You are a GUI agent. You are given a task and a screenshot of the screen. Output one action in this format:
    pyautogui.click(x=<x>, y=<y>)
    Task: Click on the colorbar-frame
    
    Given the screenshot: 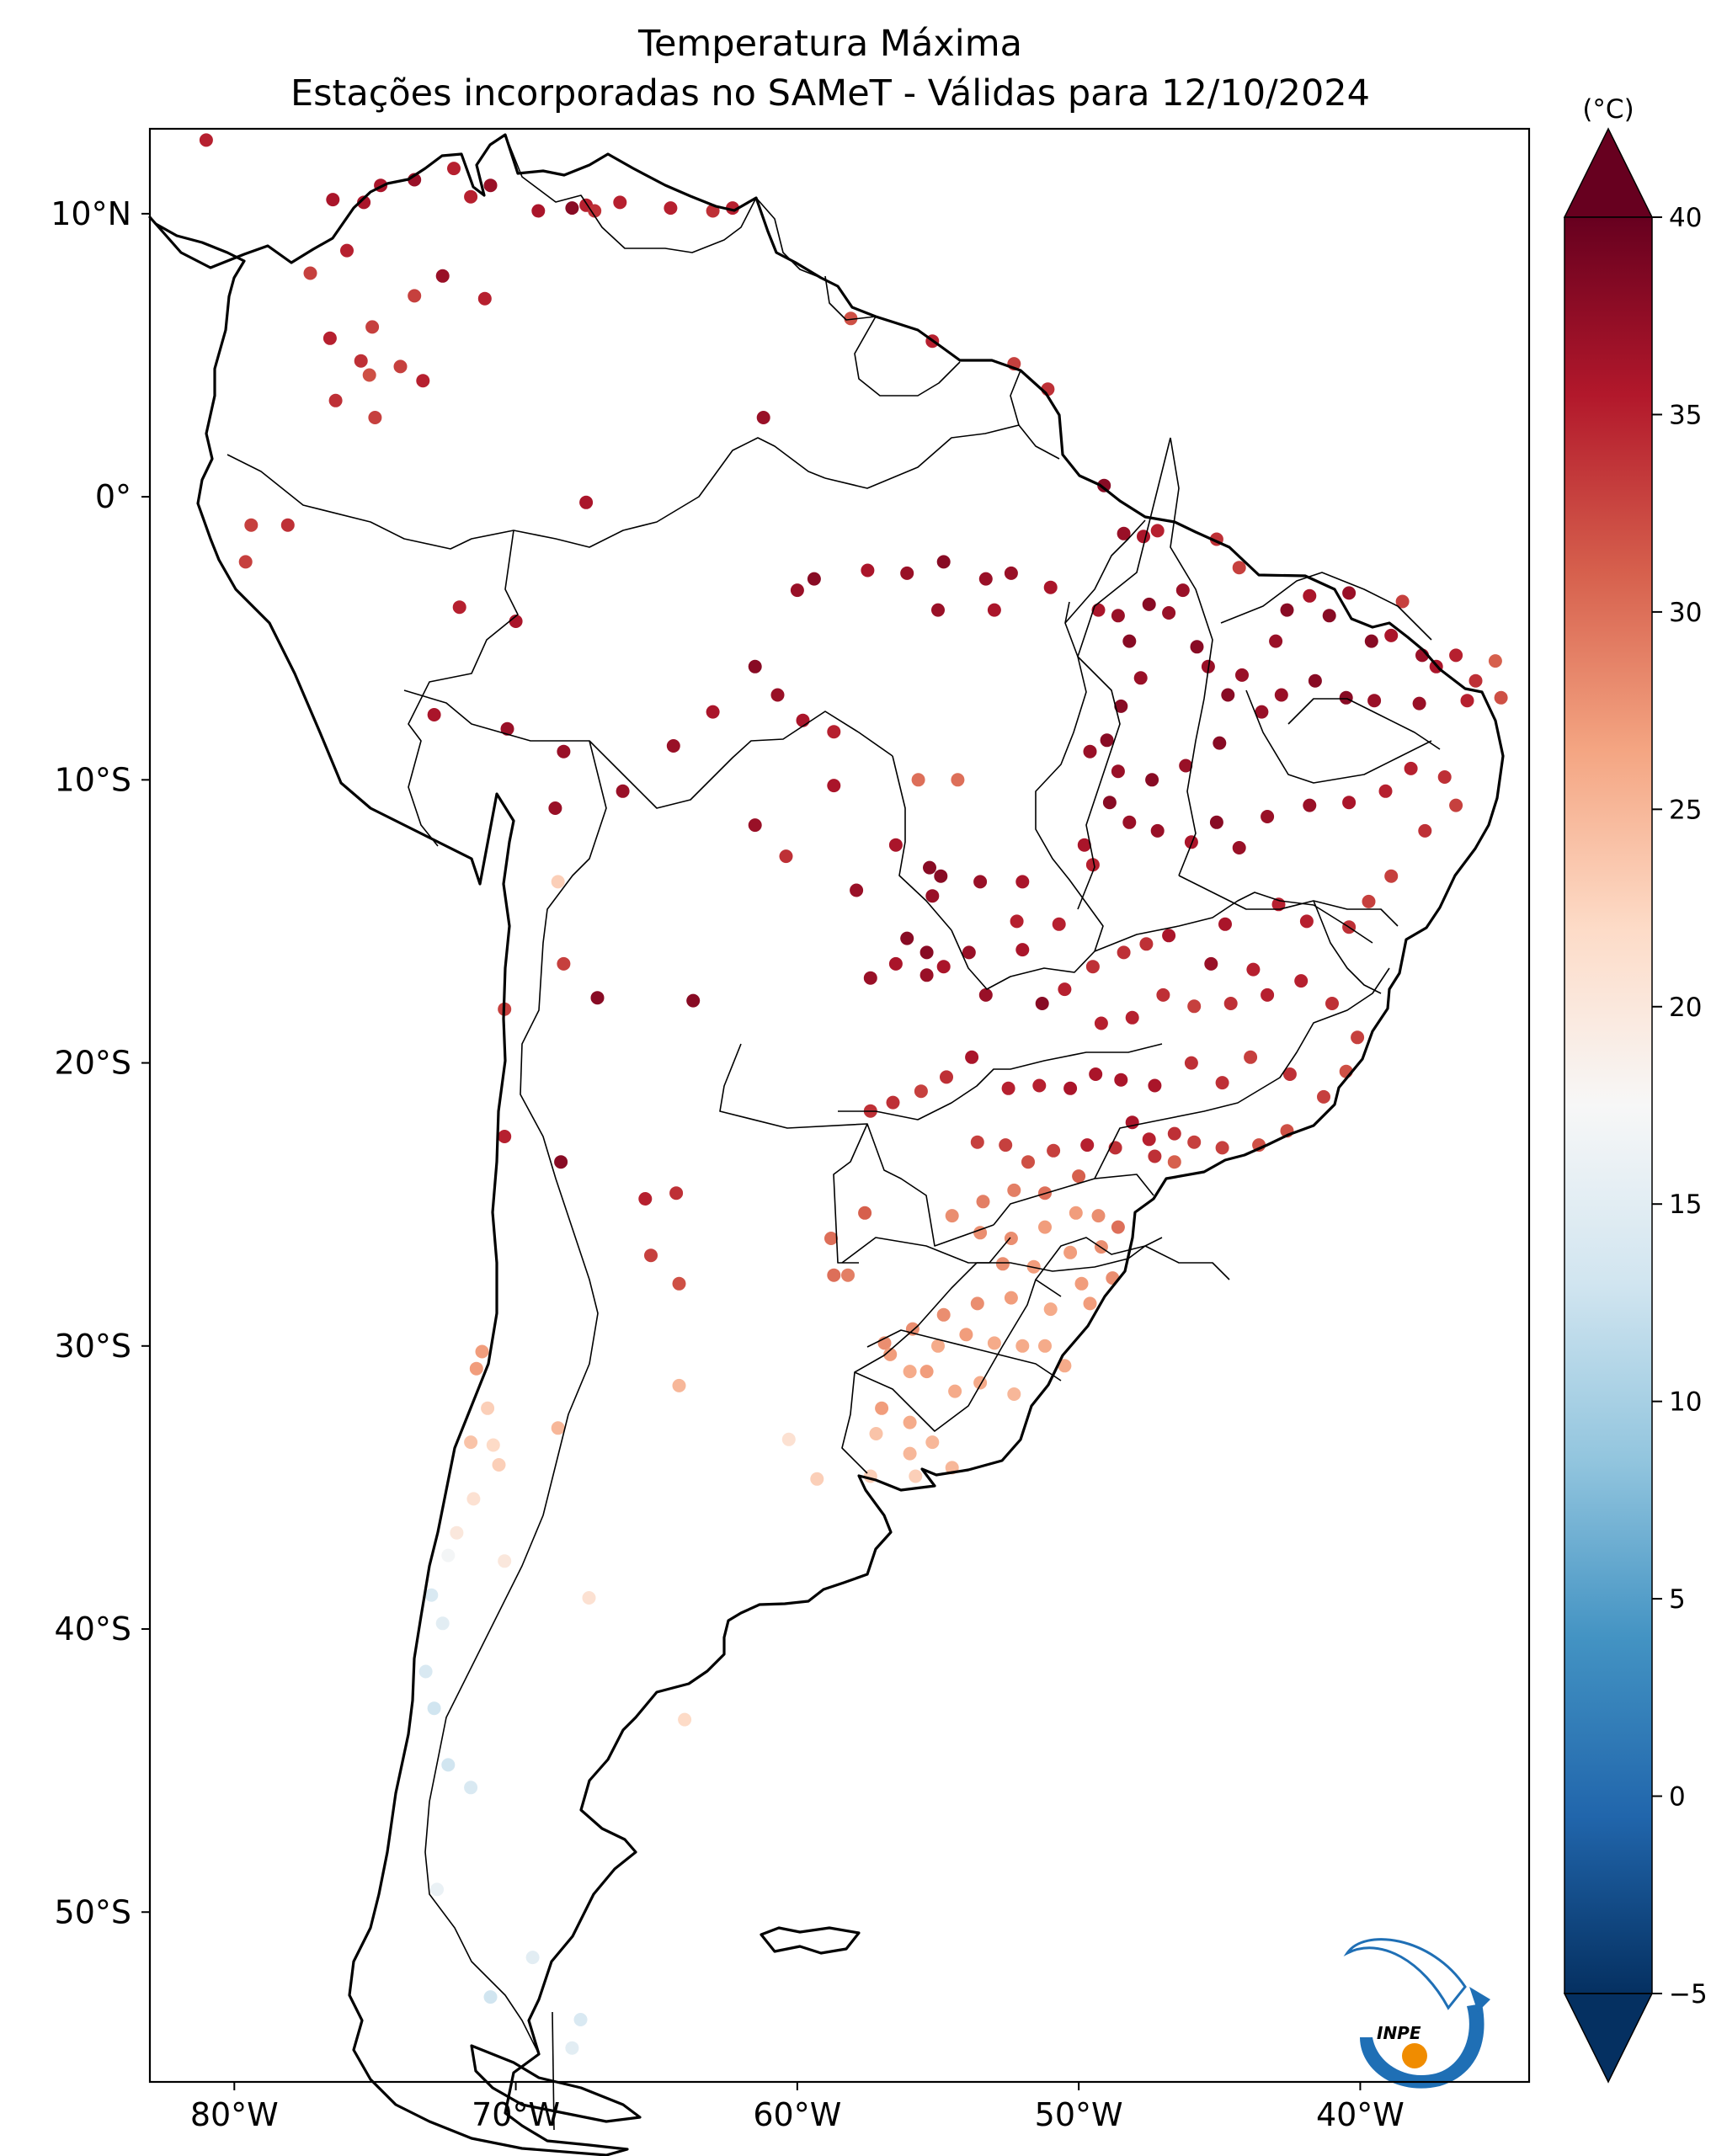 What is the action you would take?
    pyautogui.click(x=1608, y=1105)
    